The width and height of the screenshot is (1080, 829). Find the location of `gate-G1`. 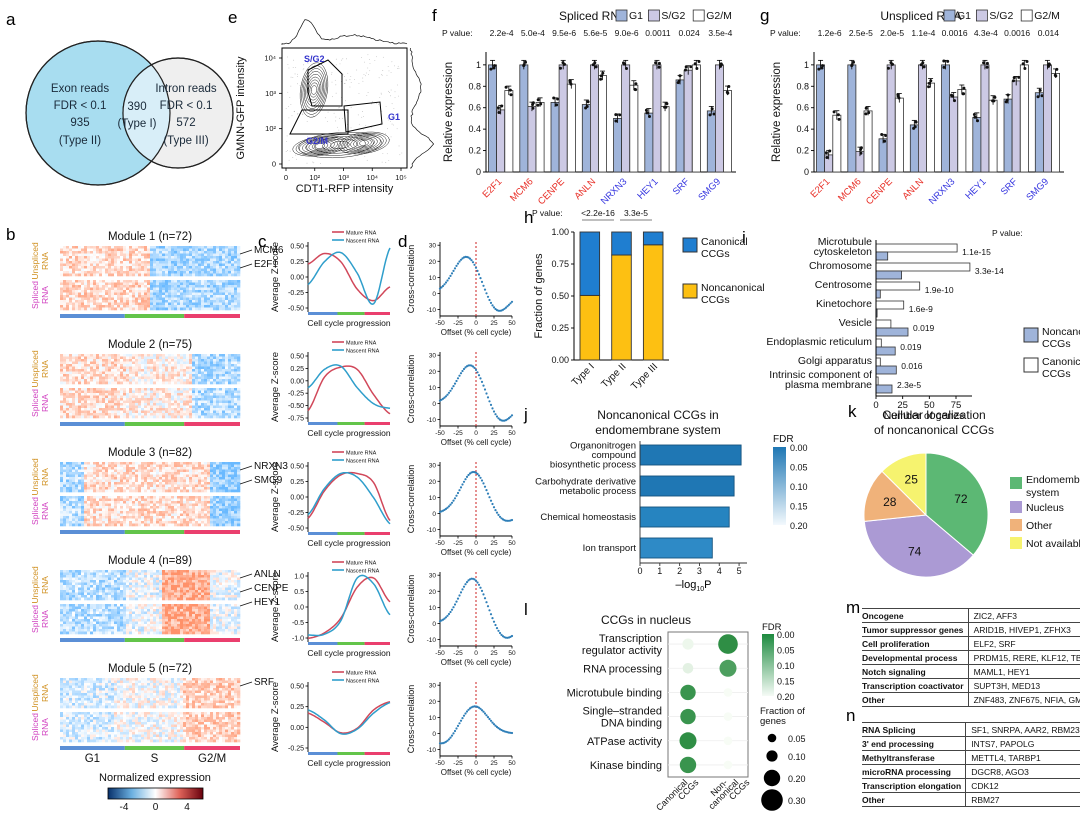

gate-G1 is located at coordinates (363, 117).